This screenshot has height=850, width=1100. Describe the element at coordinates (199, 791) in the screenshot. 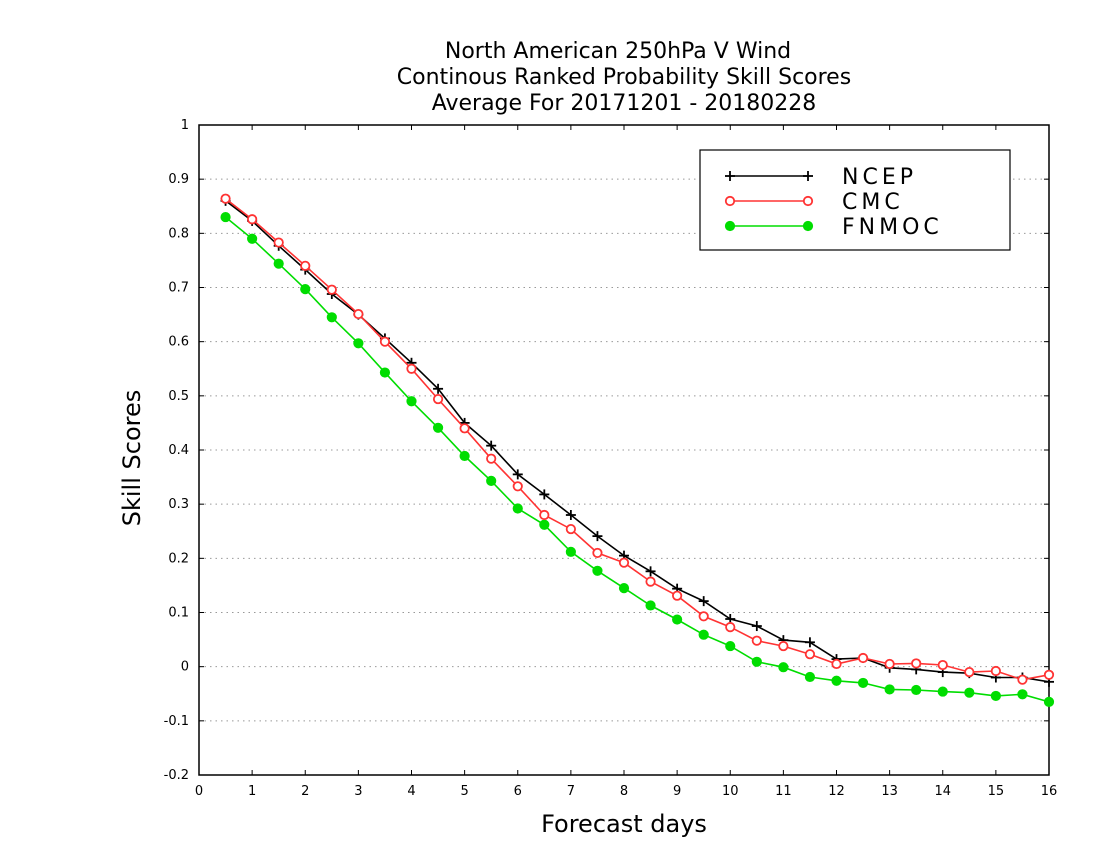

I see `x-tick-label: 0` at that location.